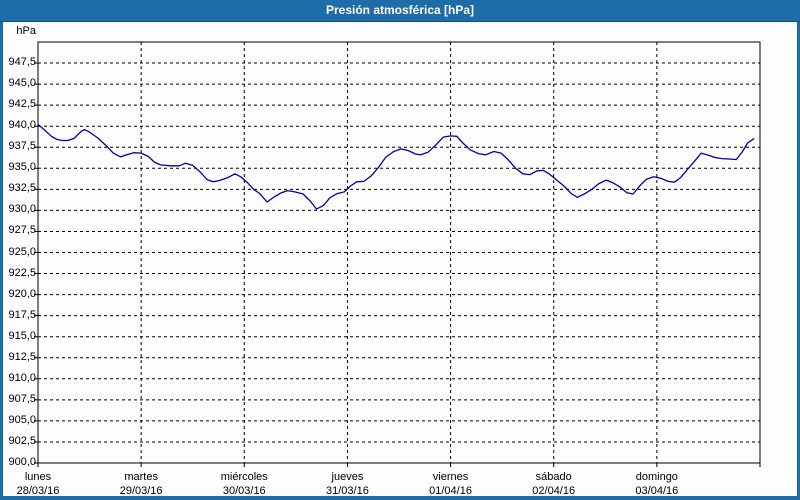 This screenshot has width=800, height=500. Describe the element at coordinates (22, 230) in the screenshot. I see `y-axis-tick-label: 927,5` at that location.